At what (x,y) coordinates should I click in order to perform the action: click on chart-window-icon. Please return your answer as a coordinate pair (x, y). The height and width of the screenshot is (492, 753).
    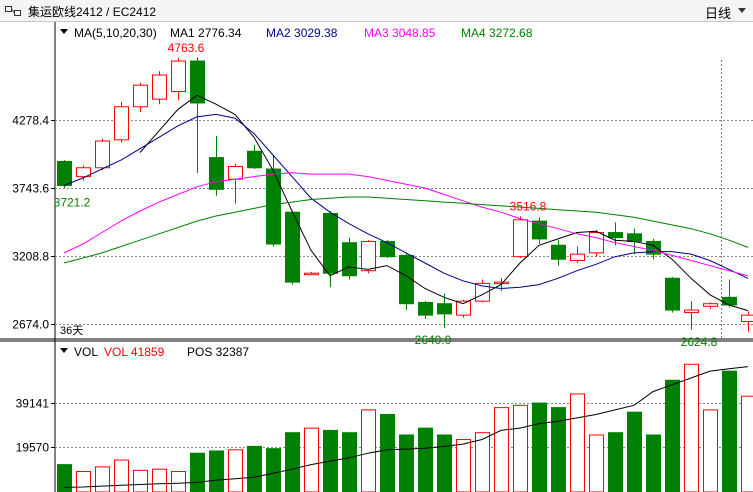
    Looking at the image, I should click on (13, 11).